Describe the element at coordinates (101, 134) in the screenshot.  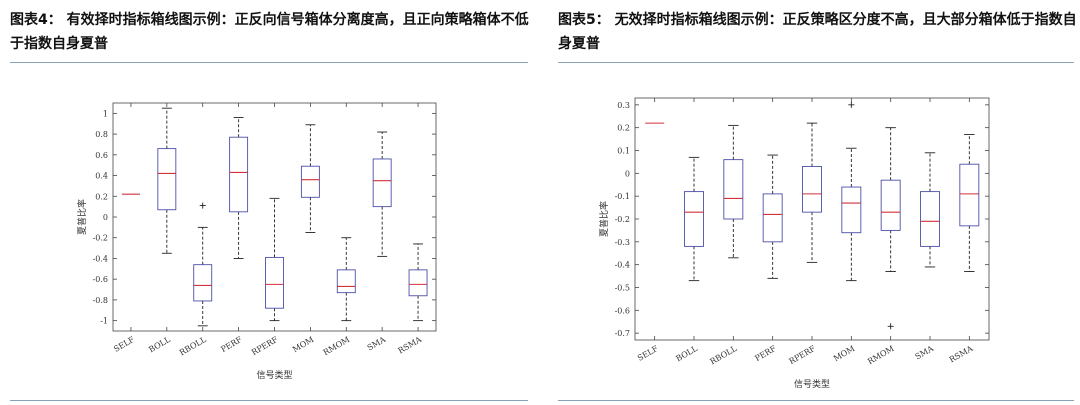
I see `y-tick-label: 0.8` at that location.